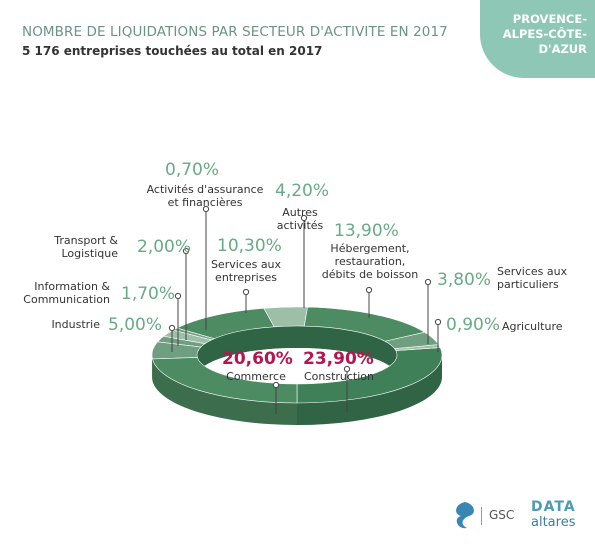  I want to click on value-label-h-bergement-restauration-d-bits-de-boisson: 13,90%, so click(366, 231).